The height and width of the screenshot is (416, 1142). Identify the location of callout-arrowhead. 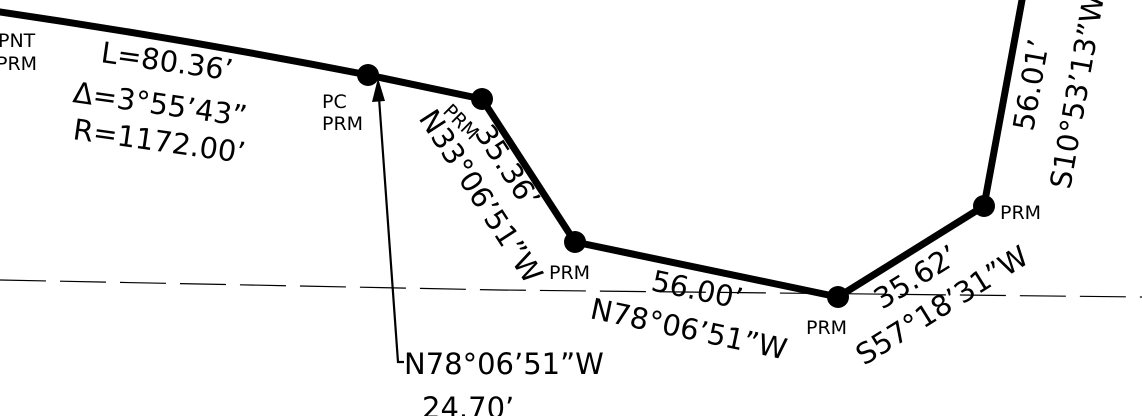
(378, 90).